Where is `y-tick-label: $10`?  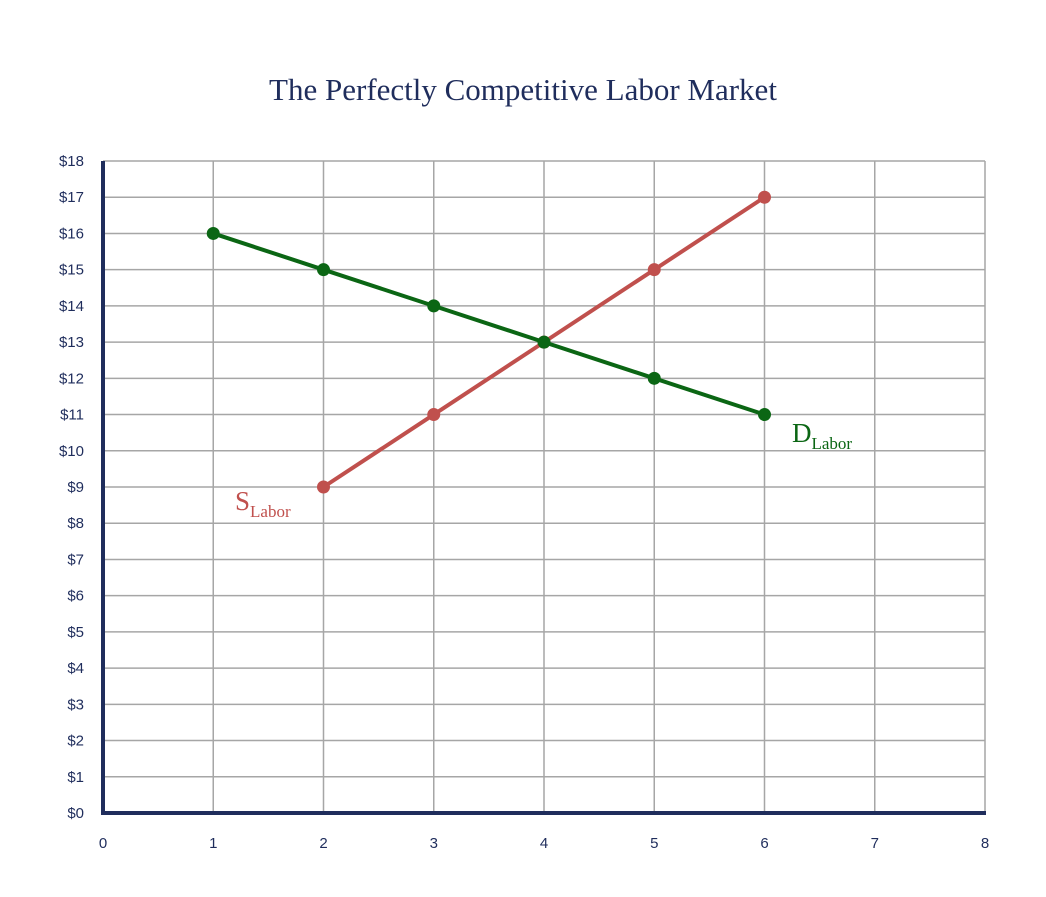
y-tick-label: $10 is located at coordinates (71, 451).